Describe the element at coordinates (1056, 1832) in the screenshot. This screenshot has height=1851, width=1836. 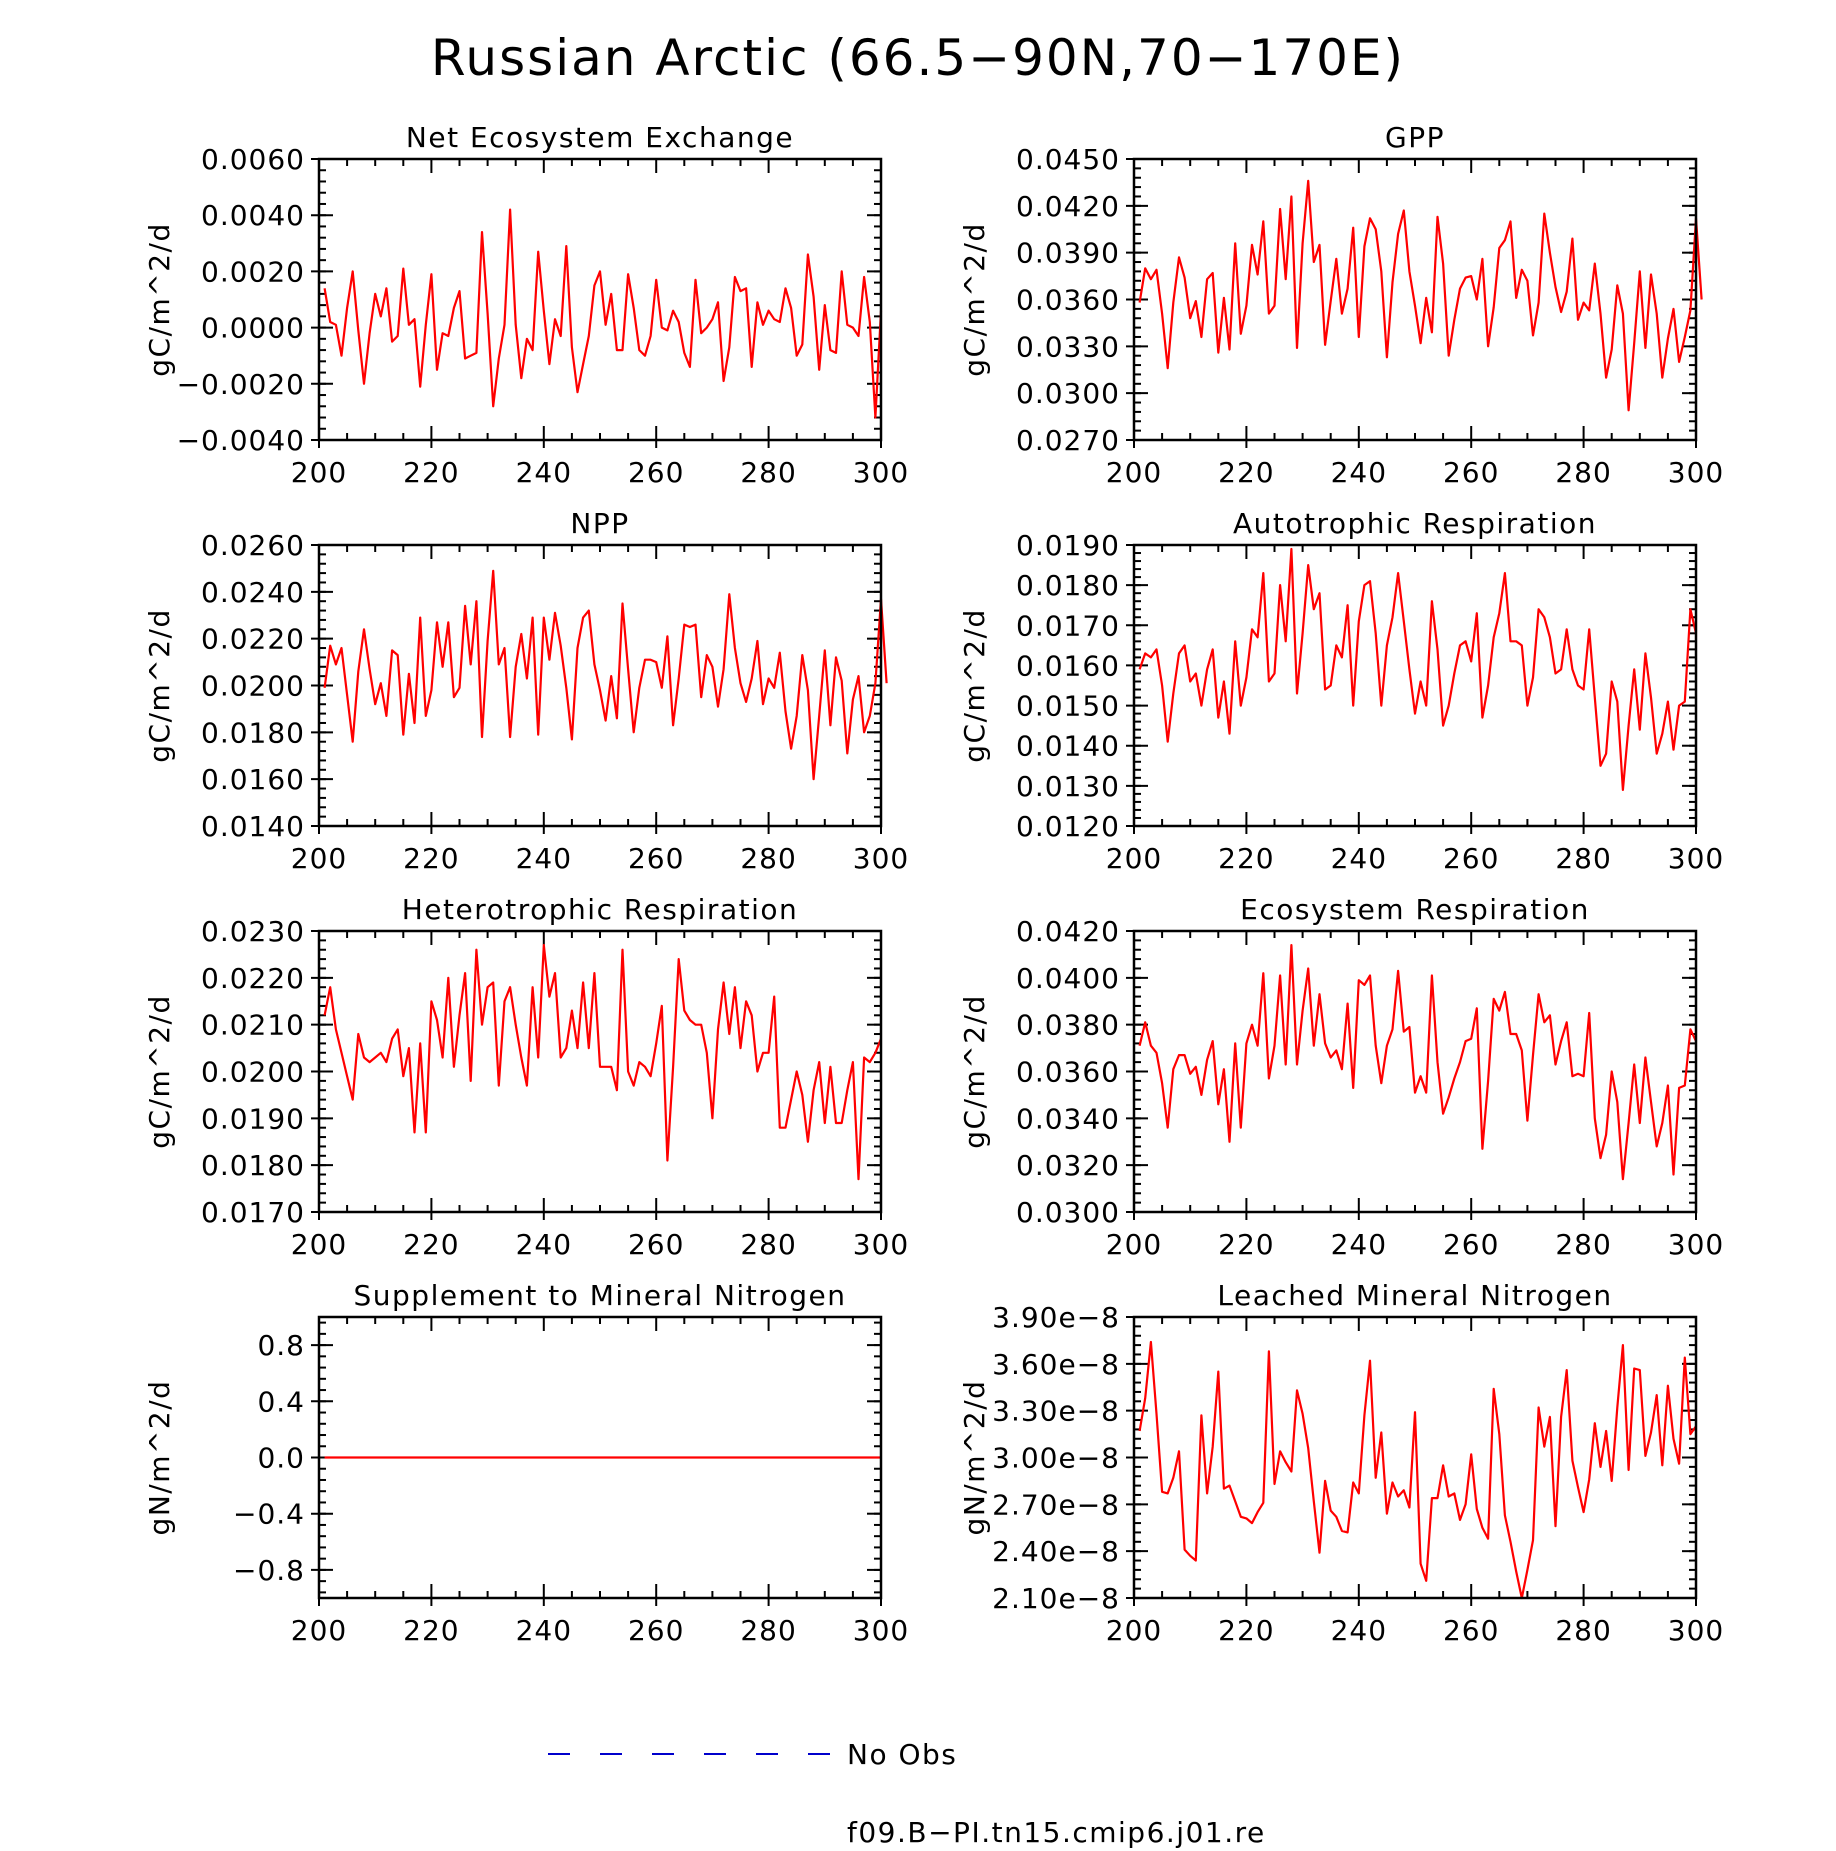
I see `legend-label-model: f09.B−PI.tn15.cmip6.j01.re` at that location.